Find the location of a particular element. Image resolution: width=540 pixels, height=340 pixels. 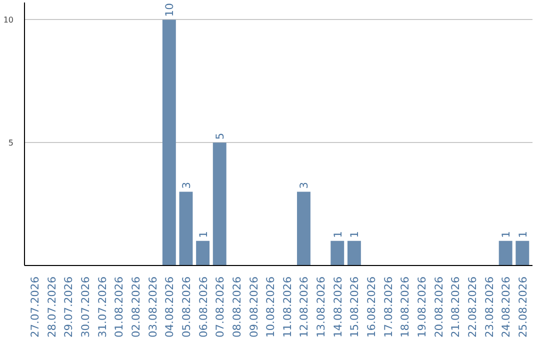

x-tick-label: 22.08.2026 is located at coordinates (472, 307).